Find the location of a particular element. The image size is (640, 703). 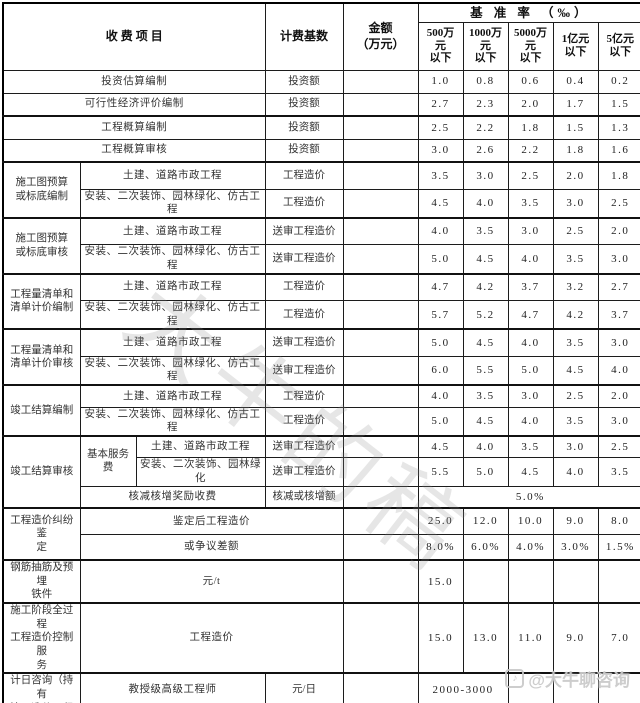

table-row: 可行性经济评价编制 投资额 2.7 2.3 2.0 1.7 1.5 is located at coordinates (321, 104).